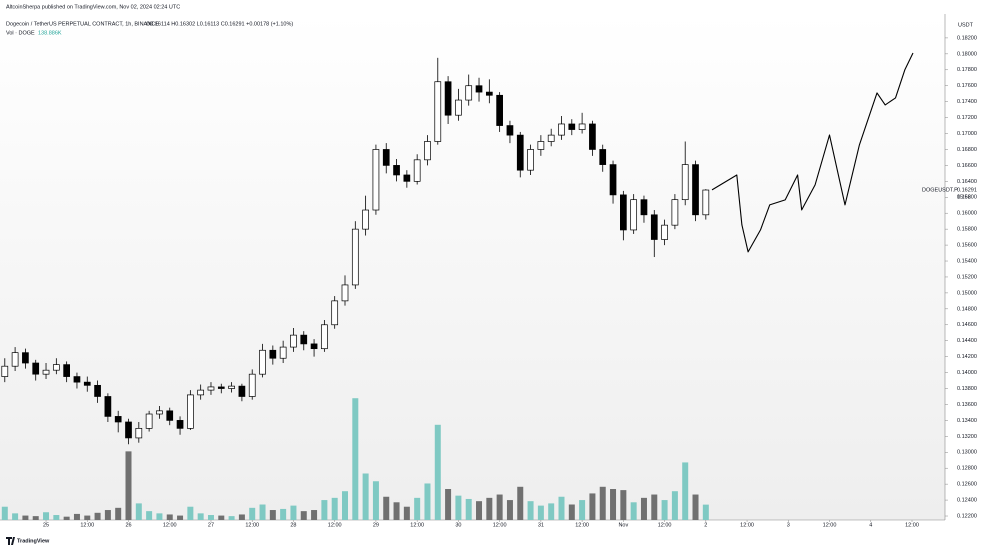 The image size is (984, 554). I want to click on y-tick-label: 0.17800, so click(967, 70).